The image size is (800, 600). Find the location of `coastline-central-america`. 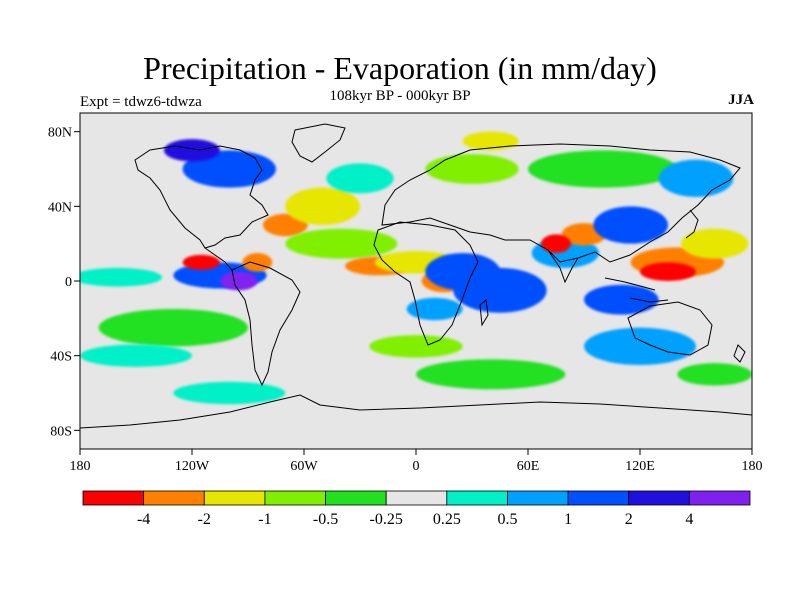

coastline-central-america is located at coordinates (218, 259).